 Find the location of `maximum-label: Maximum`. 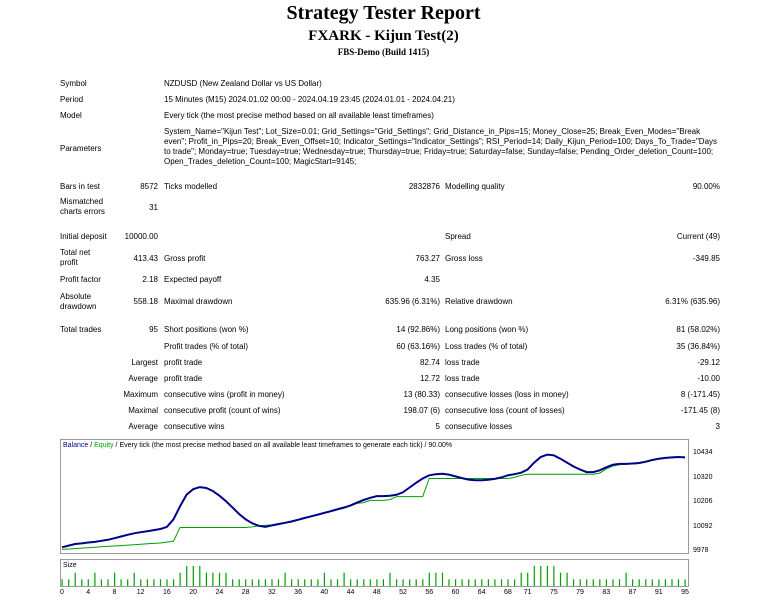

maximum-label: Maximum is located at coordinates (140, 394).